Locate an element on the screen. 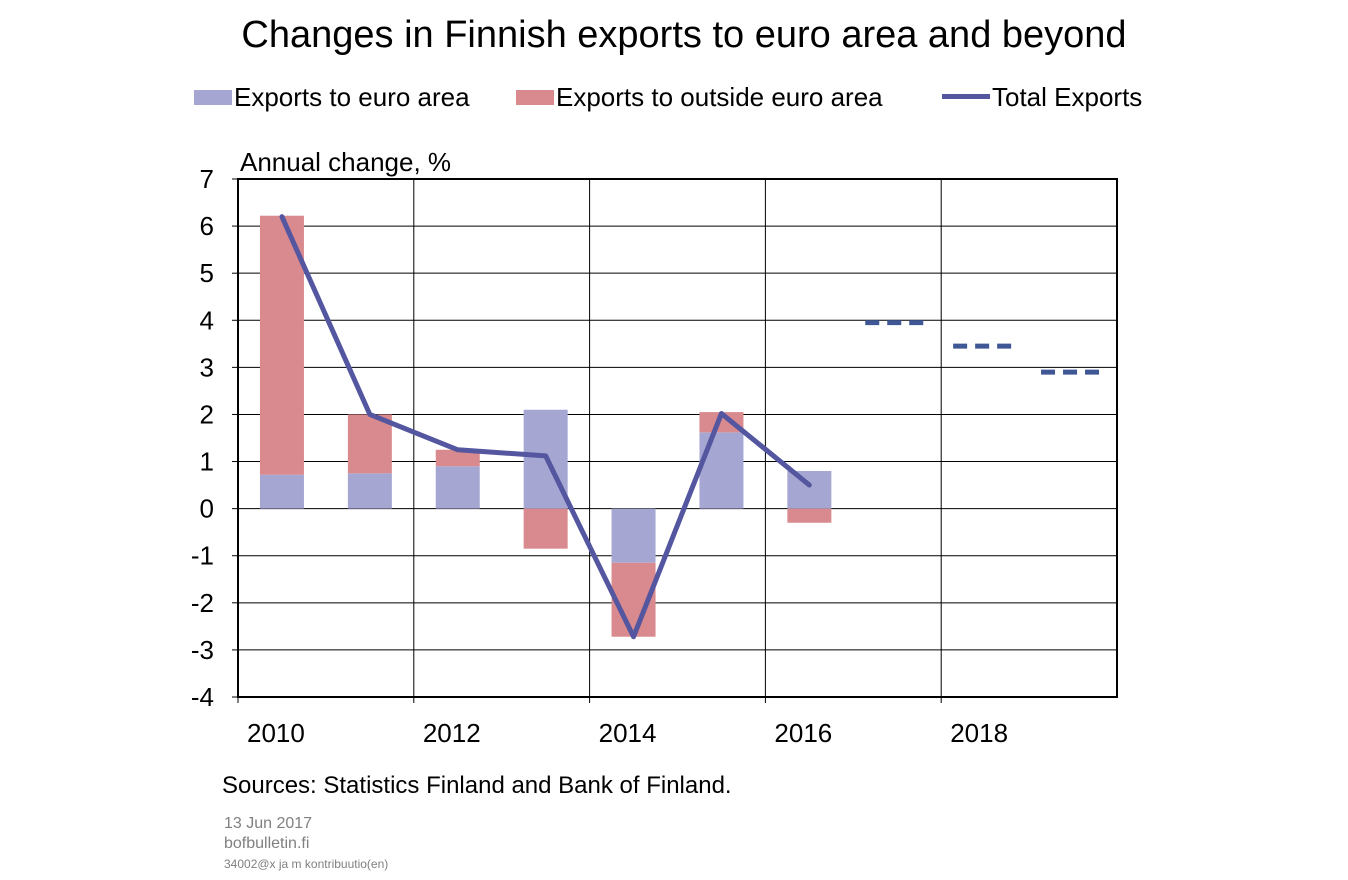  y-tick-label: 5 is located at coordinates (207, 273).